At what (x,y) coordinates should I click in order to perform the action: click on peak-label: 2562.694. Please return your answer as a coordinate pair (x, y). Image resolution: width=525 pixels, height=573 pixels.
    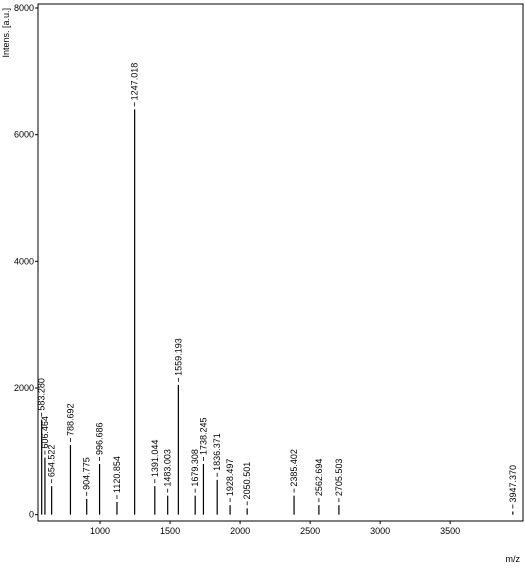
    Looking at the image, I should click on (319, 478).